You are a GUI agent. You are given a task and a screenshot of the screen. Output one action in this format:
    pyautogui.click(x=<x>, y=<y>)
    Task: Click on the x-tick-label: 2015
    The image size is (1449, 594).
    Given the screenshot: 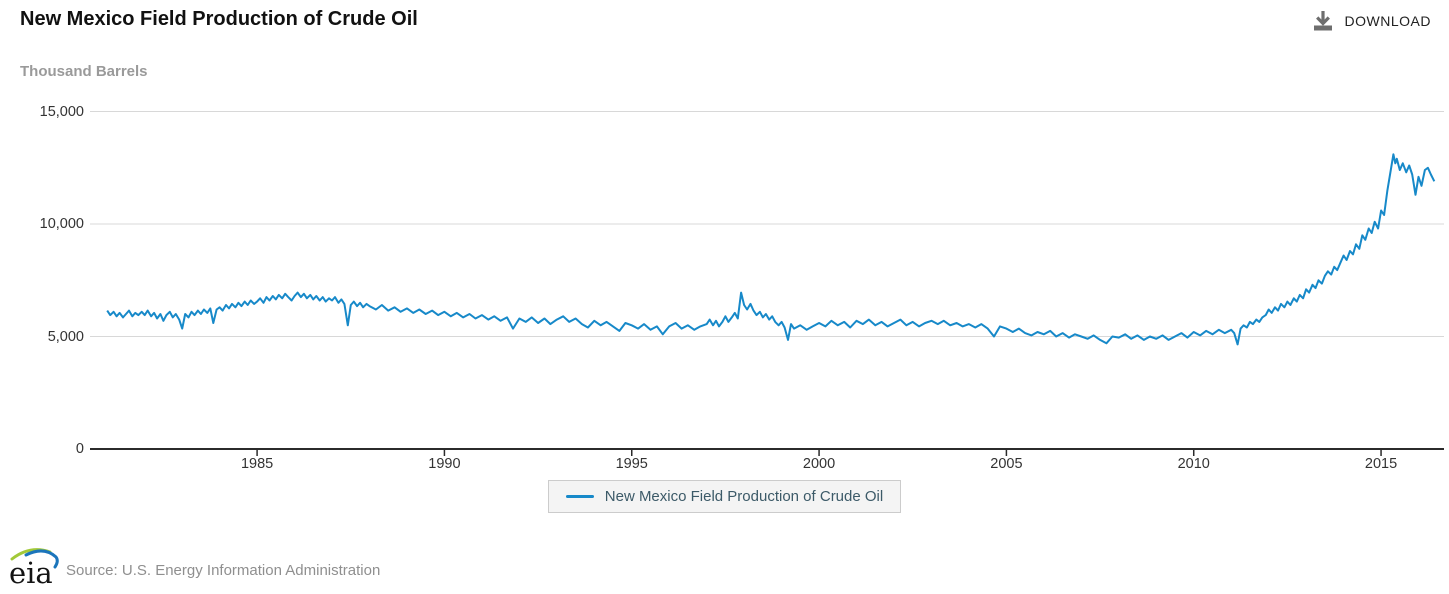 What is the action you would take?
    pyautogui.click(x=1381, y=464)
    